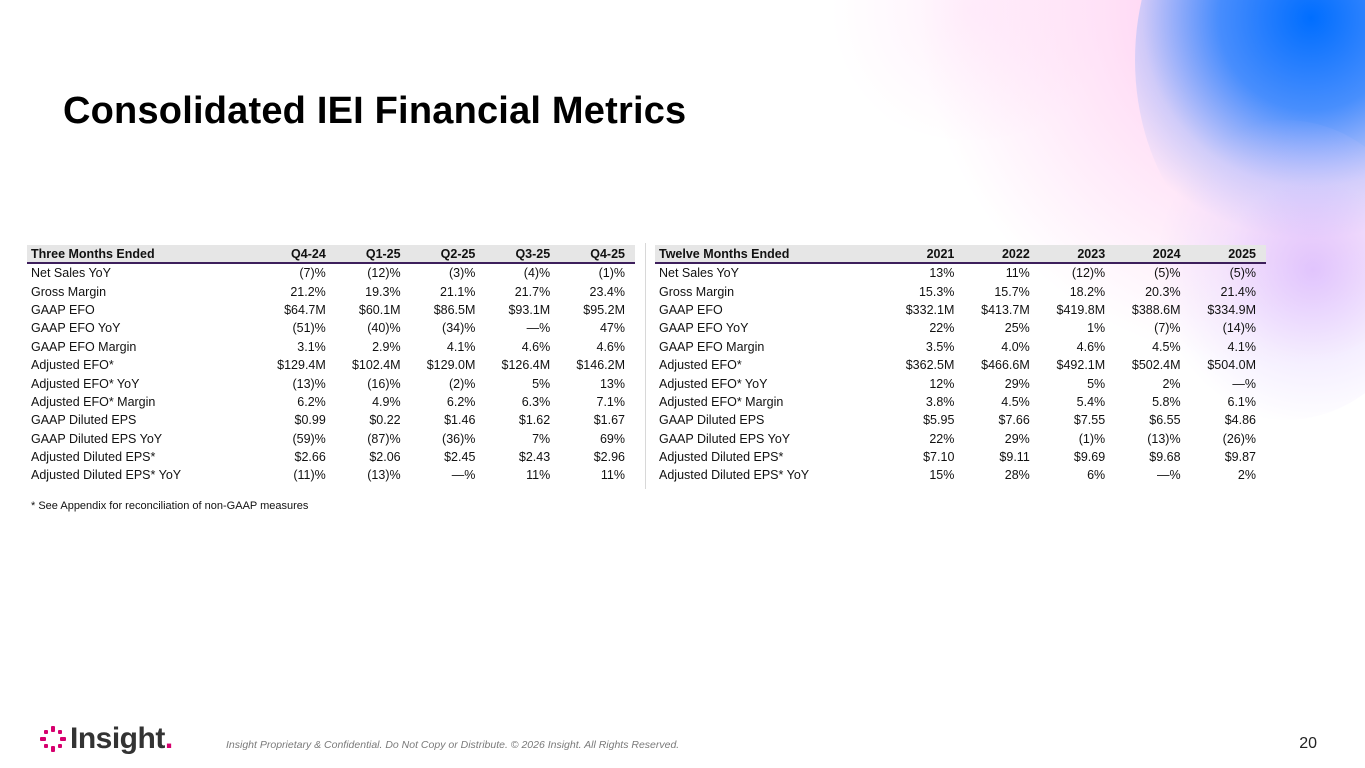 This screenshot has width=1365, height=768. Describe the element at coordinates (960, 291) in the screenshot. I see `table-row: Gross Margin 15.3% 15.7% 18.2% 20.3% 21.4%` at that location.